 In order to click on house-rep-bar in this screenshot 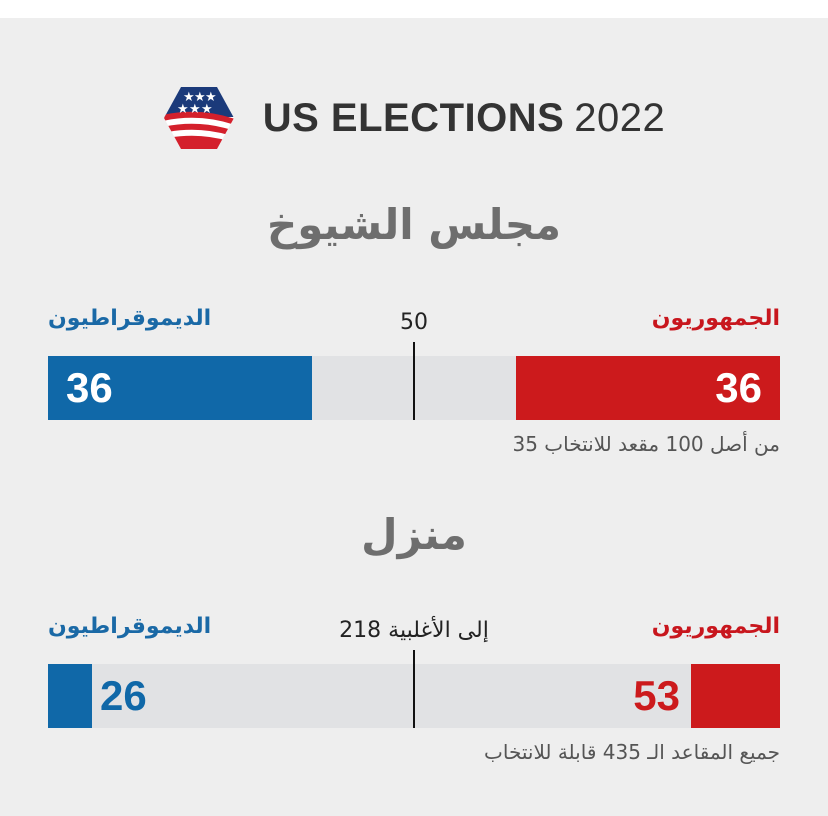, I will do `click(735, 696)`.